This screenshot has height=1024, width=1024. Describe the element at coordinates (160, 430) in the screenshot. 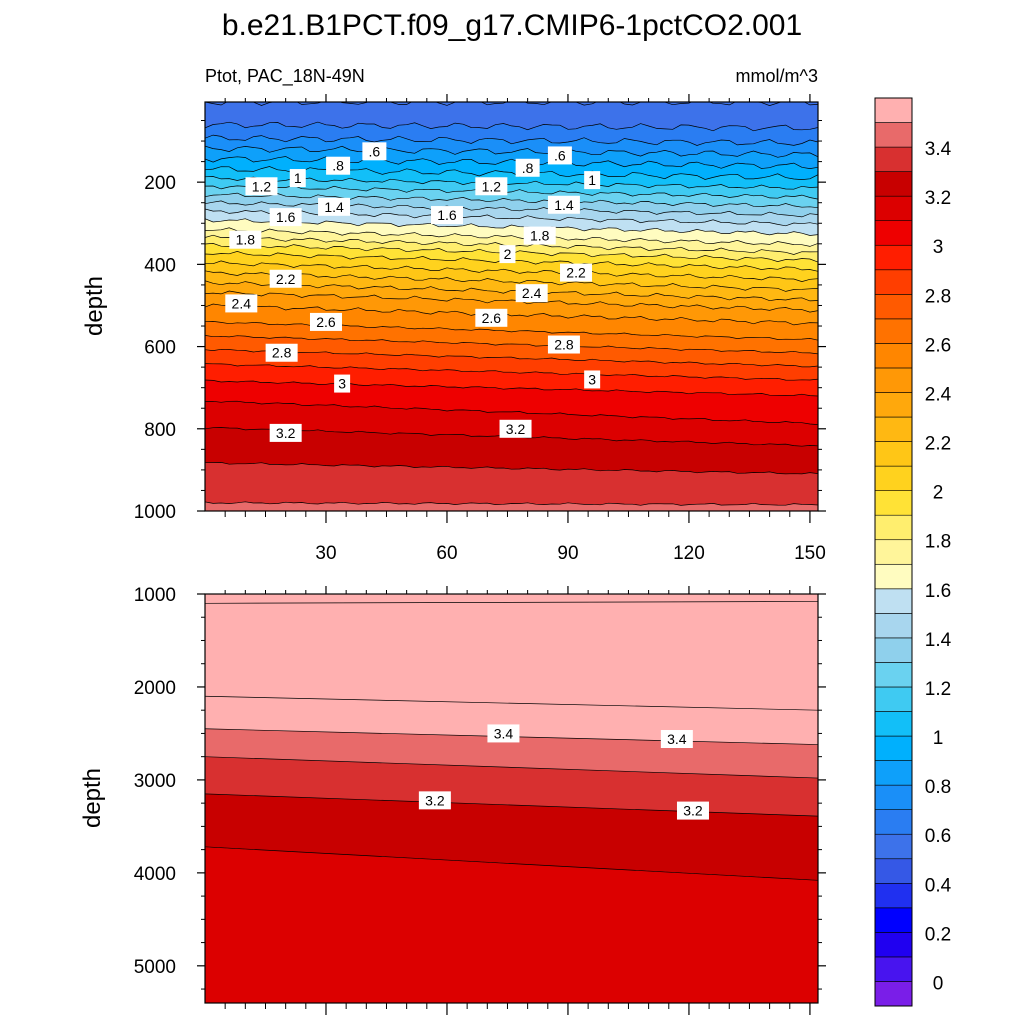

I see `upper-y-tick-label: 800` at that location.